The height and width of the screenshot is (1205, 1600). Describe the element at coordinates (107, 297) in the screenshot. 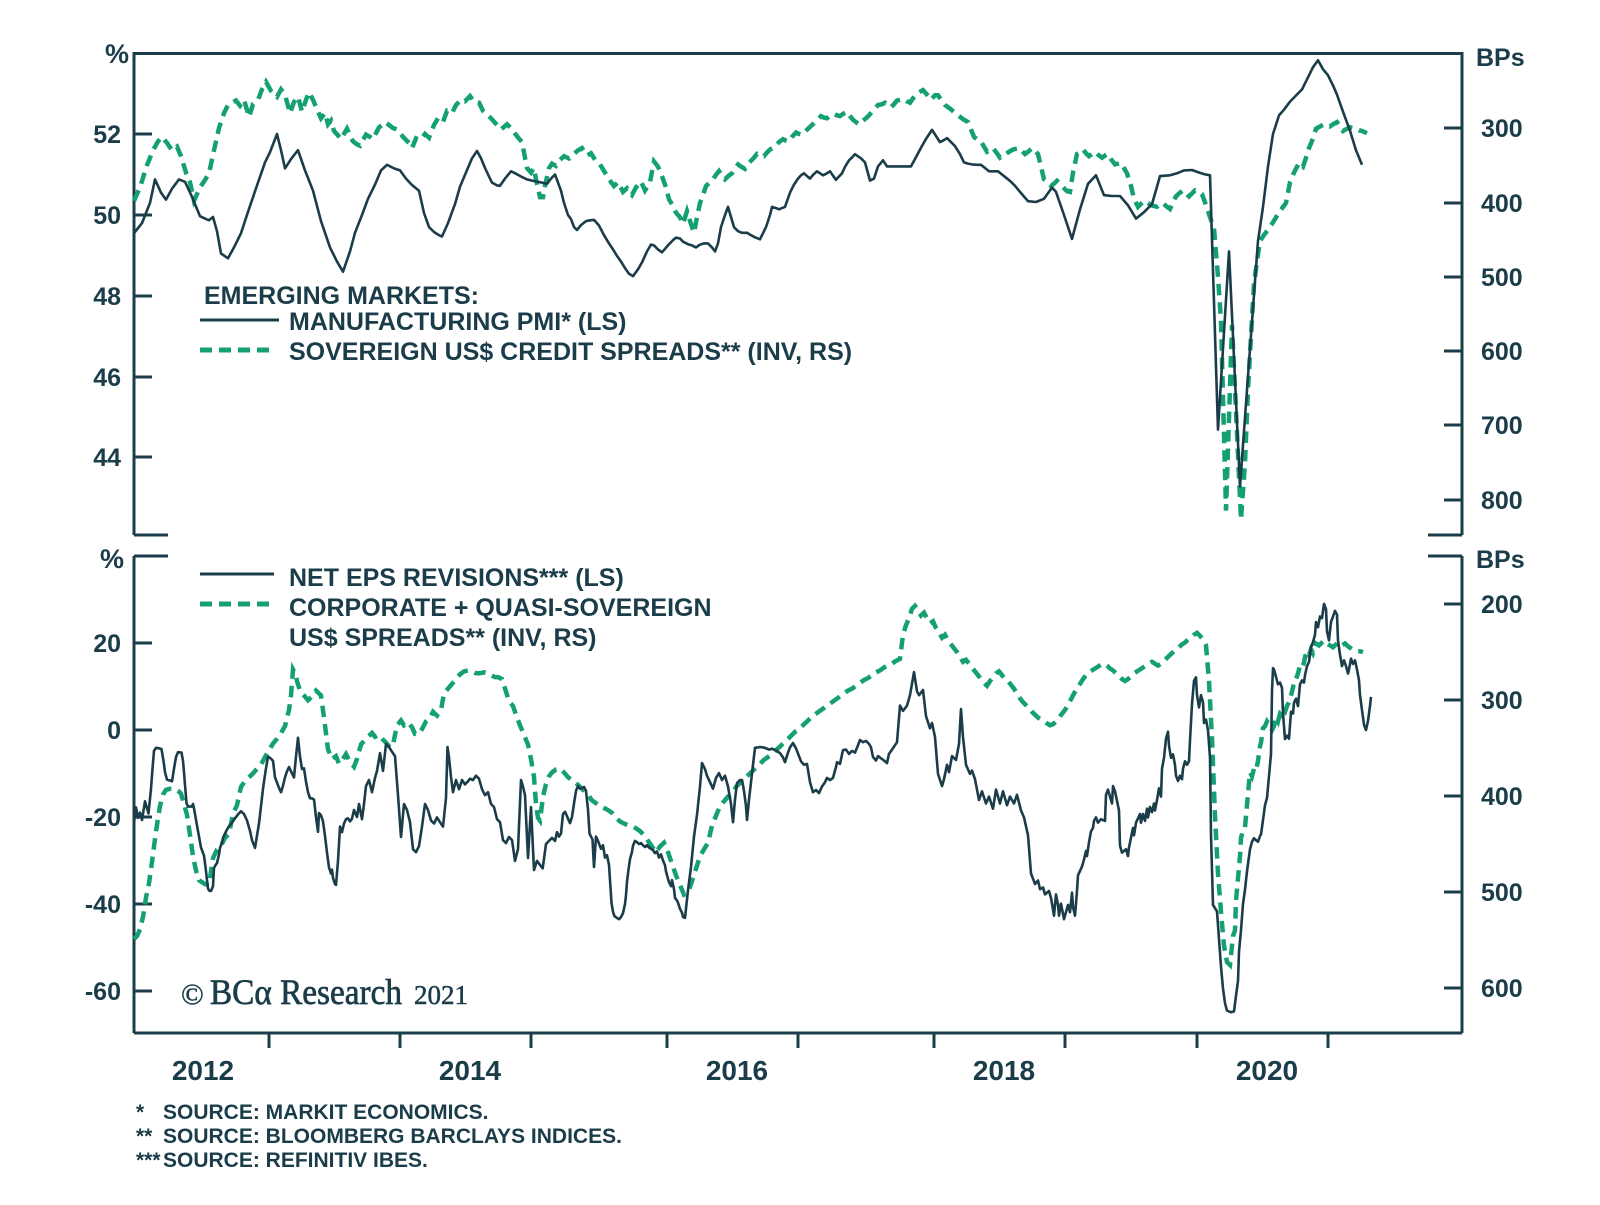

I see `svg-text: 48` at that location.